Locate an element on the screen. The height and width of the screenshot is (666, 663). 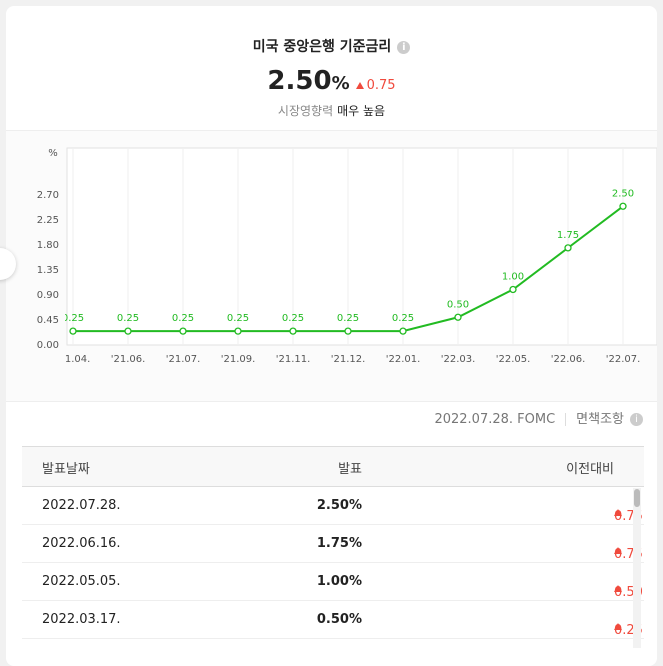
table-row: 2022.03.17. 0.50% 0.25 is located at coordinates (333, 620).